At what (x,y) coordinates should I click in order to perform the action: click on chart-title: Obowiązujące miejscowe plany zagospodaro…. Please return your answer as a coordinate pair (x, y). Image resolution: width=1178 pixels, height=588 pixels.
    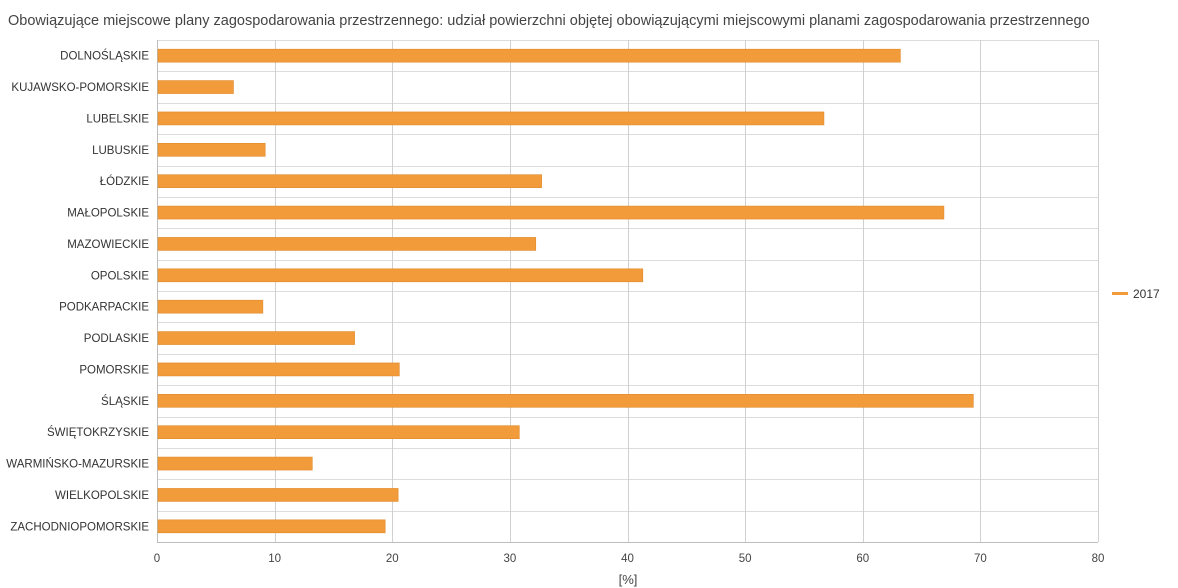
    Looking at the image, I should click on (549, 21).